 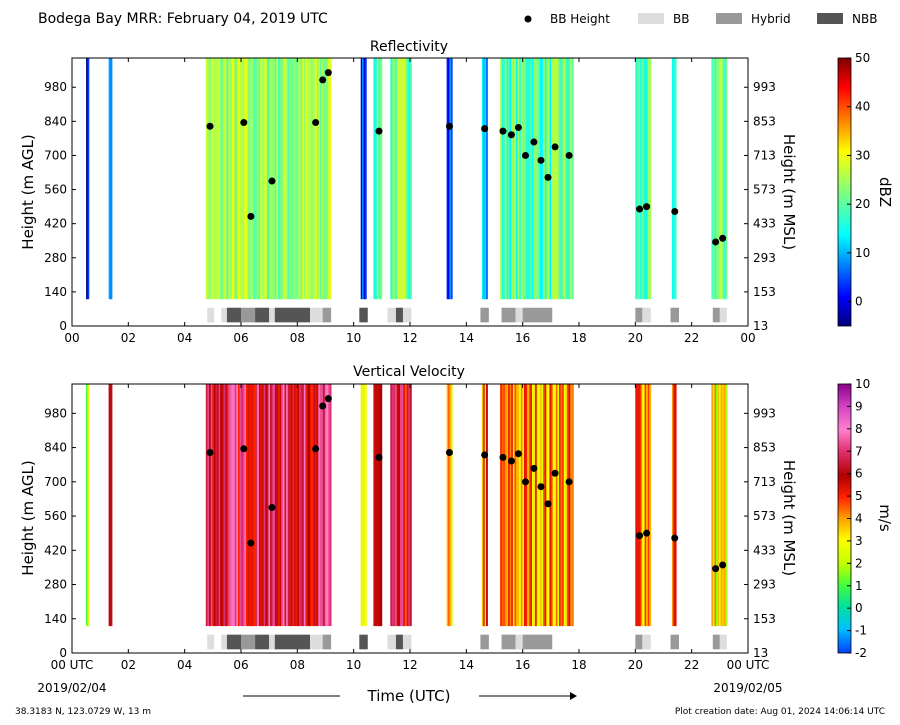 I want to click on y-tick-label-right: 993, so click(x=764, y=413).